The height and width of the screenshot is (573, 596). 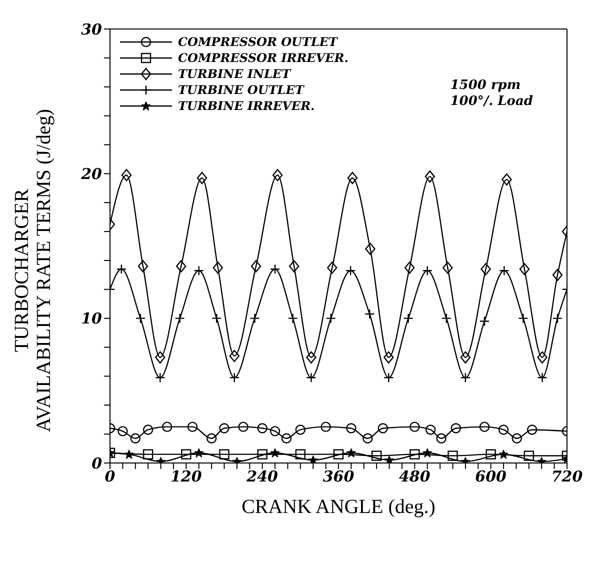 What do you see at coordinates (186, 477) in the screenshot?
I see `x-tick-label: 120` at bounding box center [186, 477].